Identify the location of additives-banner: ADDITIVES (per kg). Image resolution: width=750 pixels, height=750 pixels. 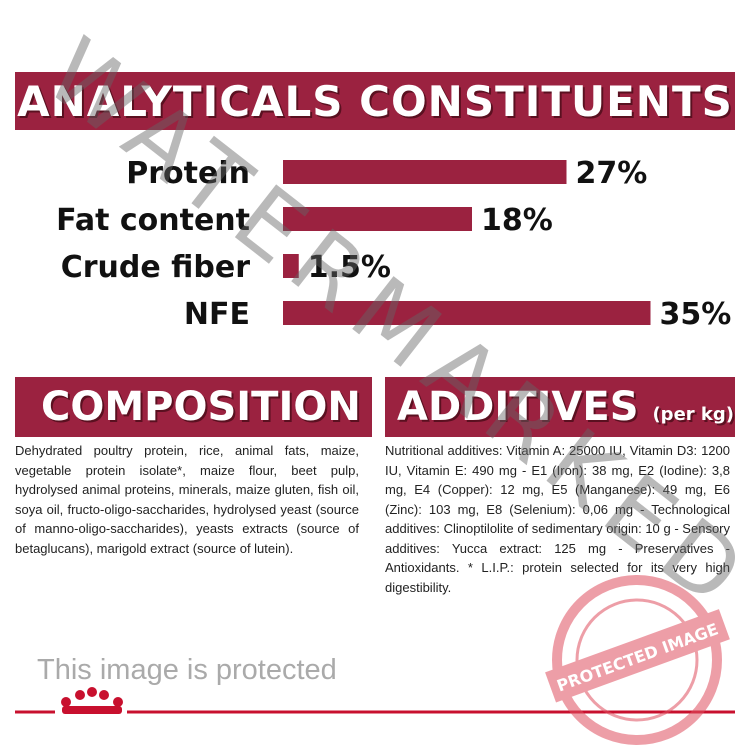
(560, 407).